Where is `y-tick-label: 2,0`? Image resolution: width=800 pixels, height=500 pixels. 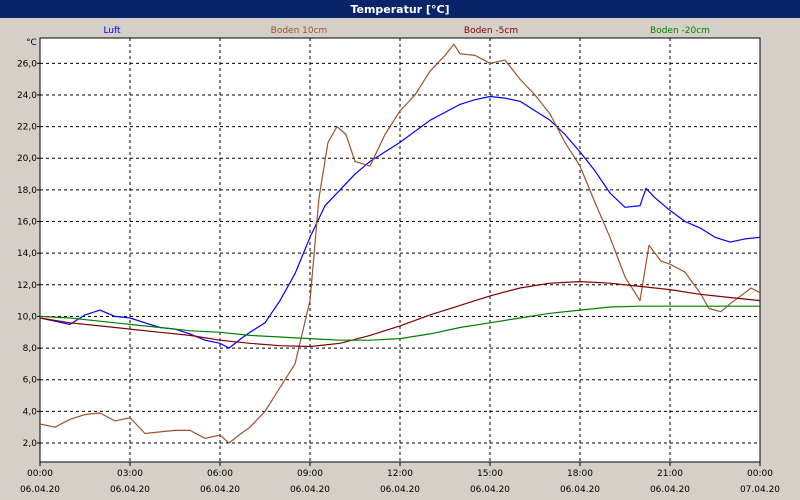
y-tick-label: 2,0 is located at coordinates (30, 444).